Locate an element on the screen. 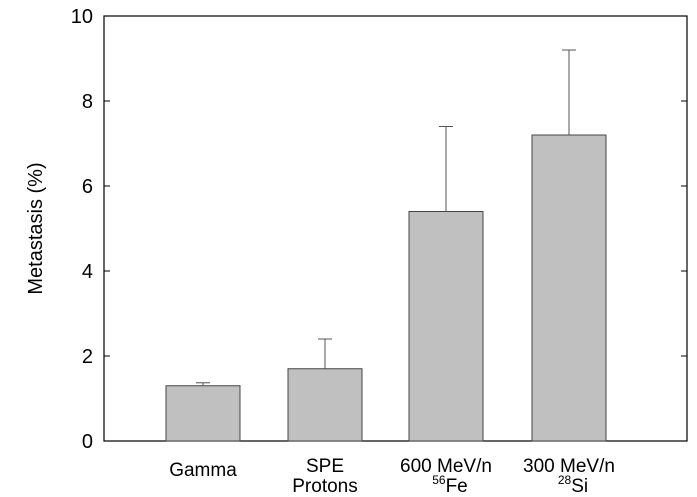 The height and width of the screenshot is (497, 697). y-tick-label: 6 is located at coordinates (87, 187).